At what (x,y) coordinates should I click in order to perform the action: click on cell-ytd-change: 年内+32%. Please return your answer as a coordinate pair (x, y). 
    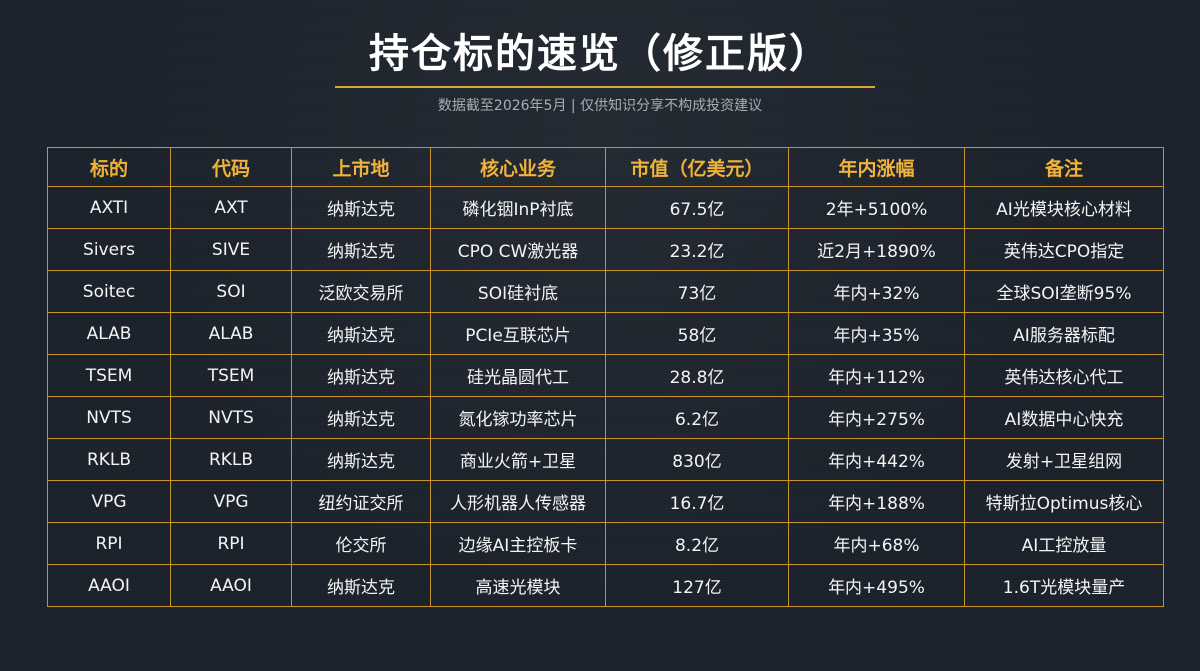
    Looking at the image, I should click on (876, 291).